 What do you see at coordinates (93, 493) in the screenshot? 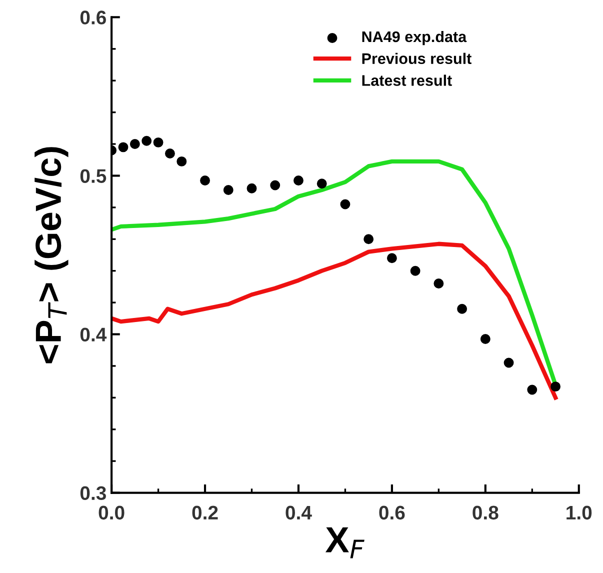
I see `y-tick-label: 0.3` at bounding box center [93, 493].